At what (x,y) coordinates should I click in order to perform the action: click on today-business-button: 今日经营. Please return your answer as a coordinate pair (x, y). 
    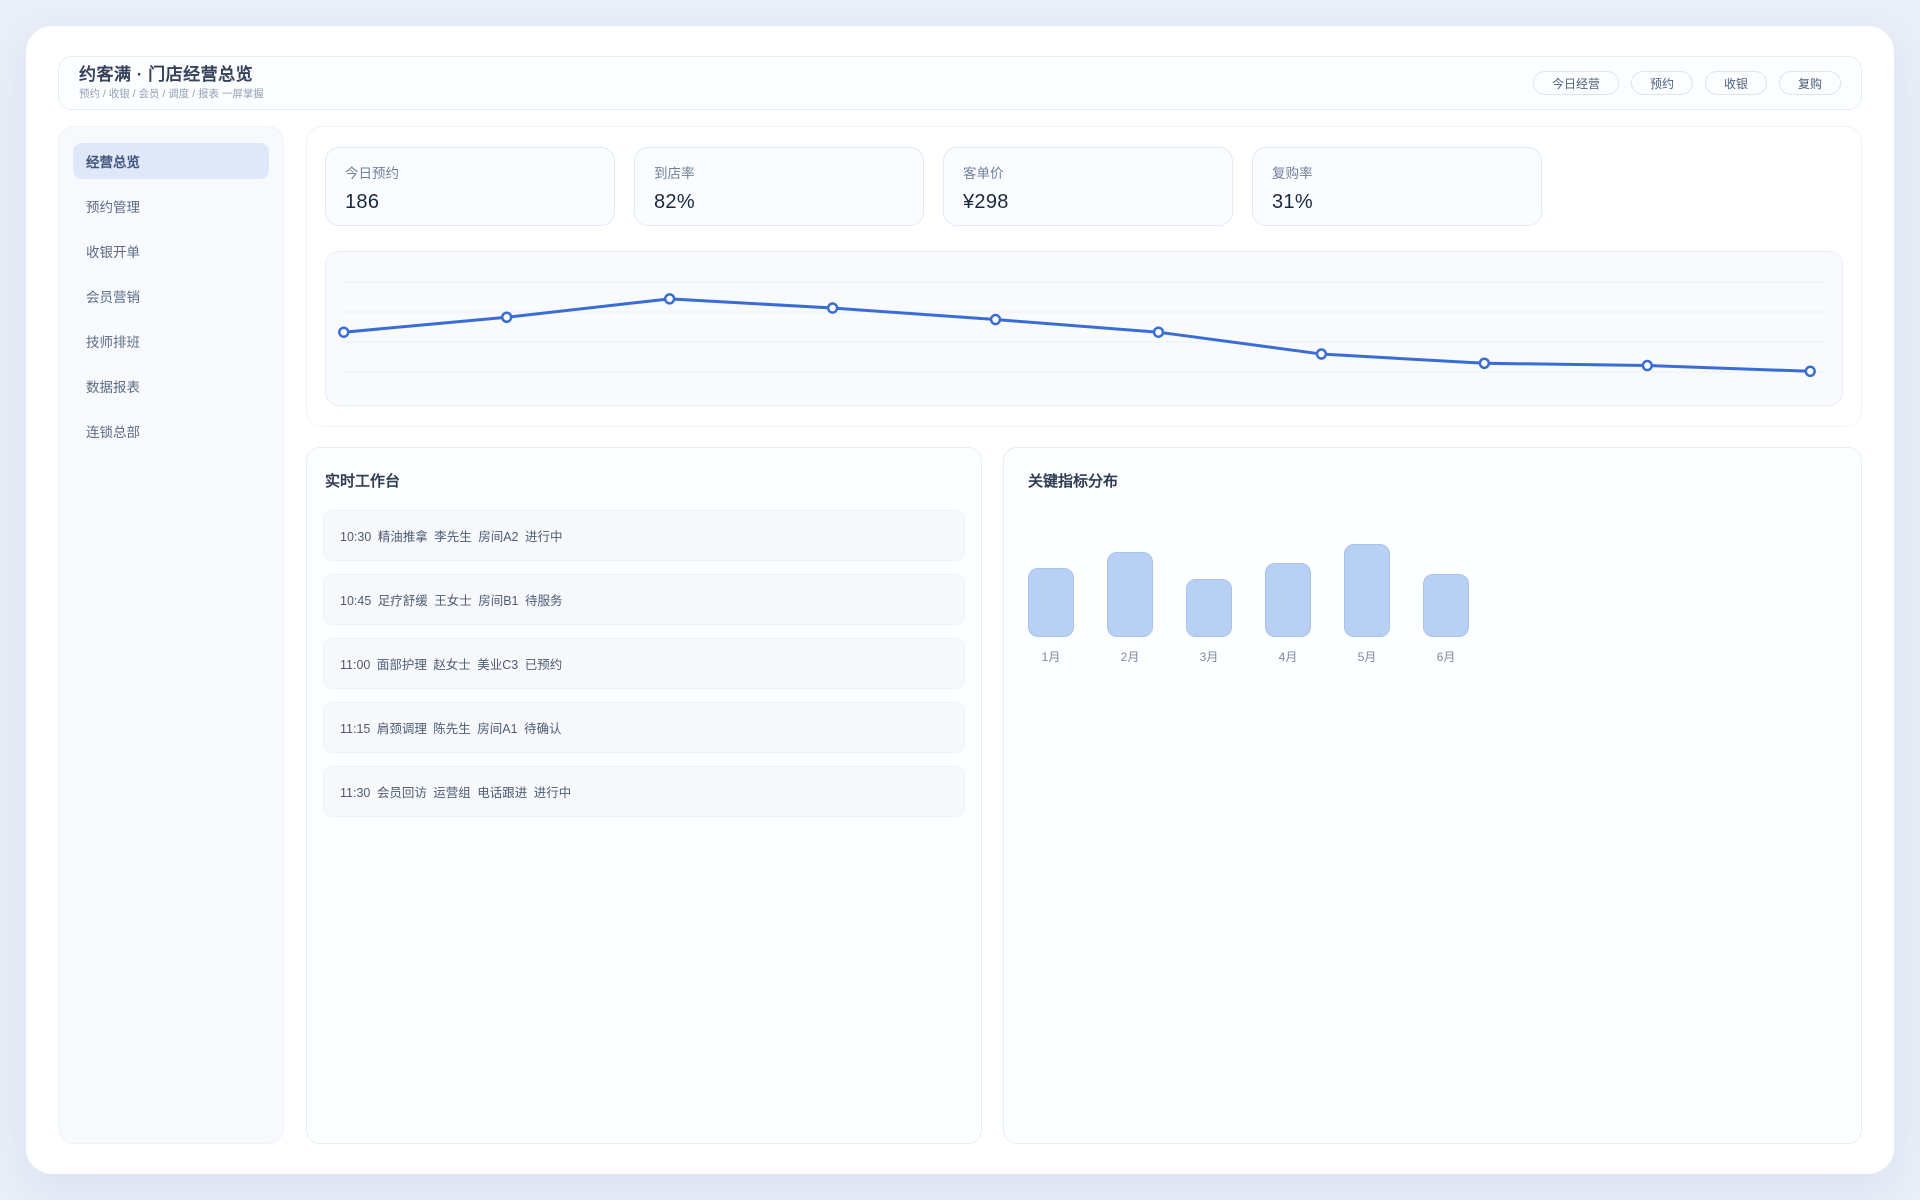
    Looking at the image, I should click on (1575, 83).